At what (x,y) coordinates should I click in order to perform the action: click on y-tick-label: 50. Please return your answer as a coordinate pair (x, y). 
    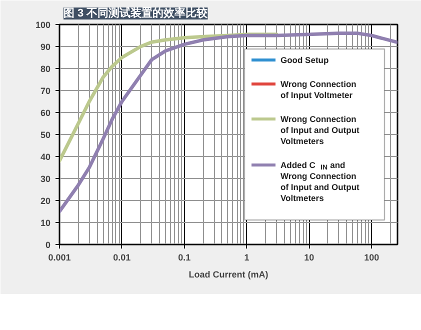
    Looking at the image, I should click on (45, 135).